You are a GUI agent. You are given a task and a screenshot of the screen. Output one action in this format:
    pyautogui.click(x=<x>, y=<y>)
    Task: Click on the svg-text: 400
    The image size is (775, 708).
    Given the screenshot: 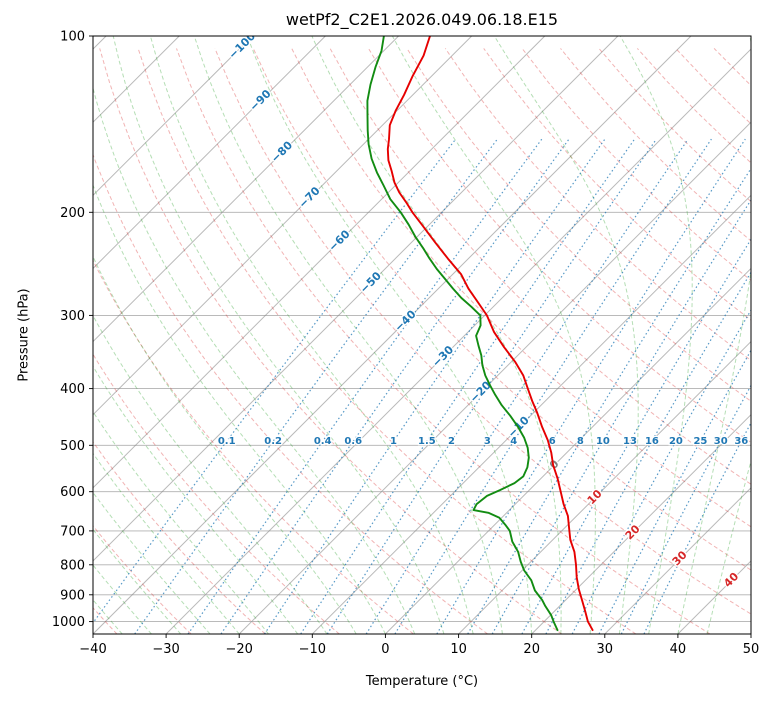 What is the action you would take?
    pyautogui.click(x=72, y=389)
    